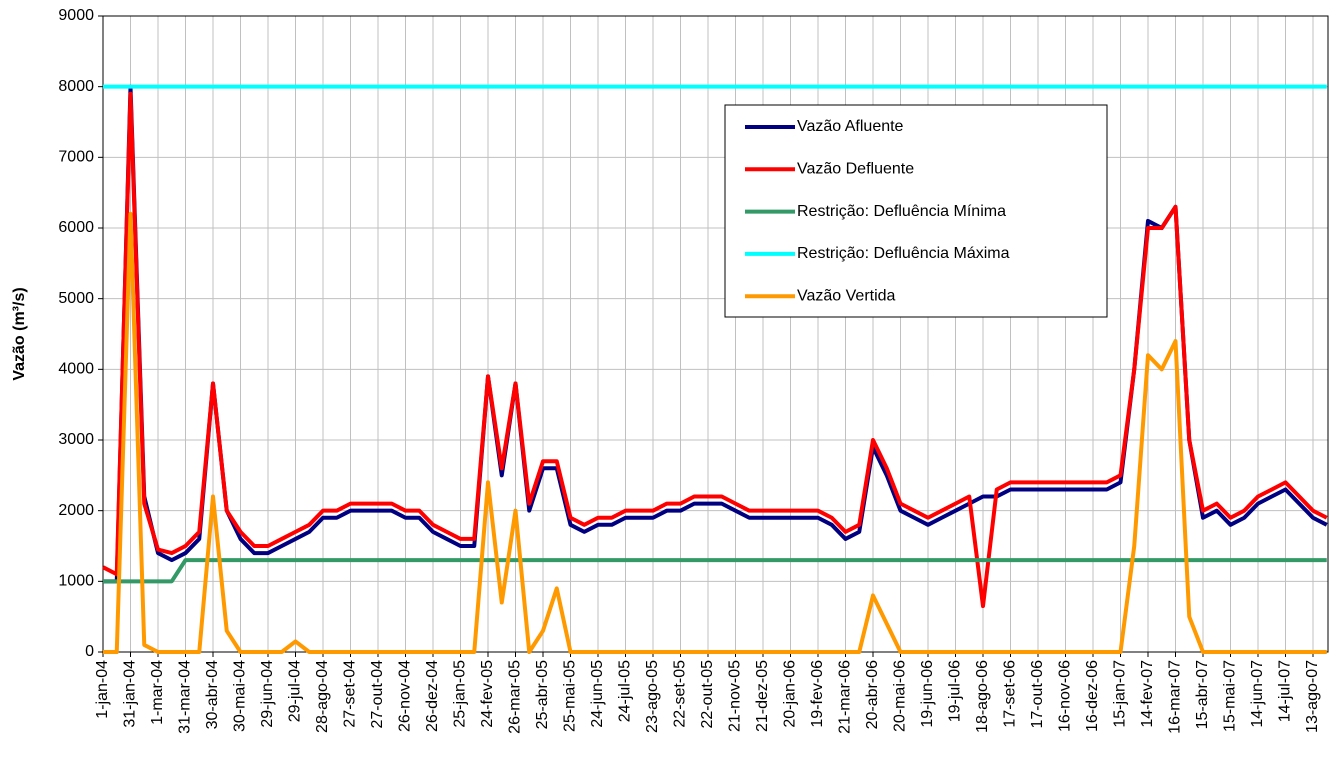 The image size is (1336, 773). I want to click on x-tick-label: 20-abr-06, so click(872, 694).